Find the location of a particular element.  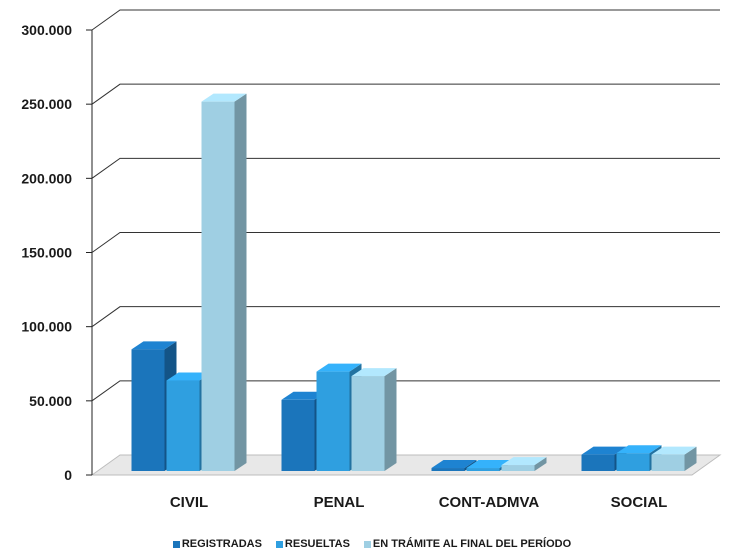

y-tick-label: 150.000 is located at coordinates (46, 253).